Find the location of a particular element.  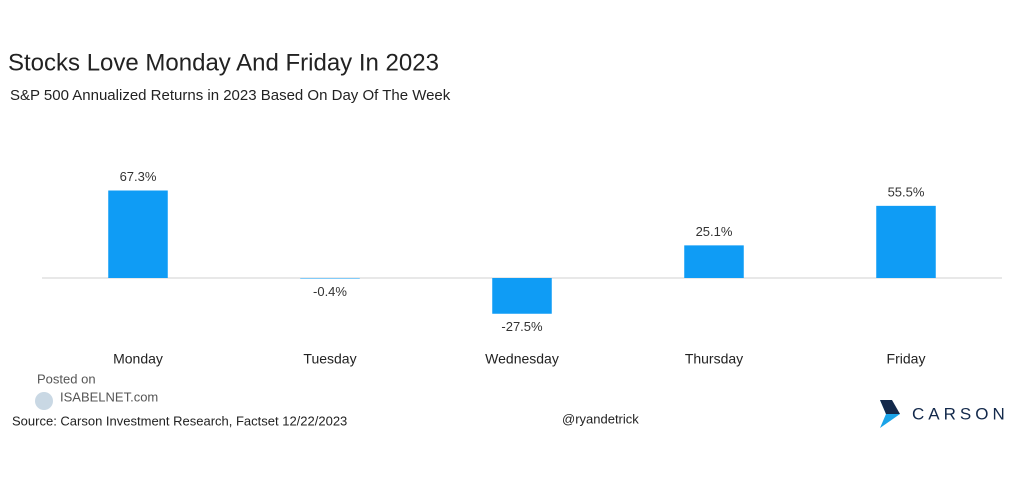

value-label: -27.5% is located at coordinates (522, 326).